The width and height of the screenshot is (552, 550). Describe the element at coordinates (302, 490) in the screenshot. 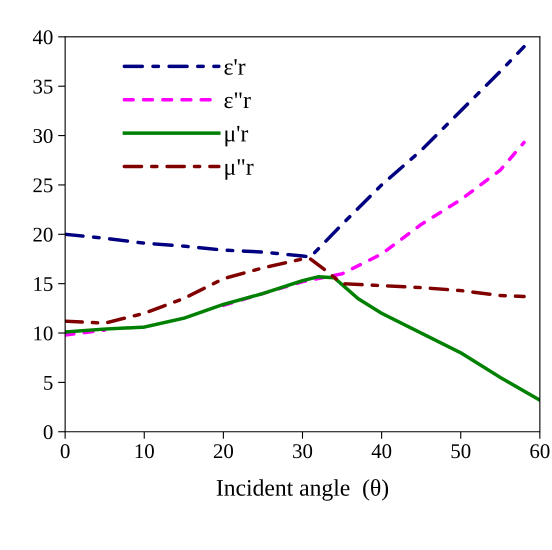

I see `x-axis-title: Incident angle (θ)` at that location.